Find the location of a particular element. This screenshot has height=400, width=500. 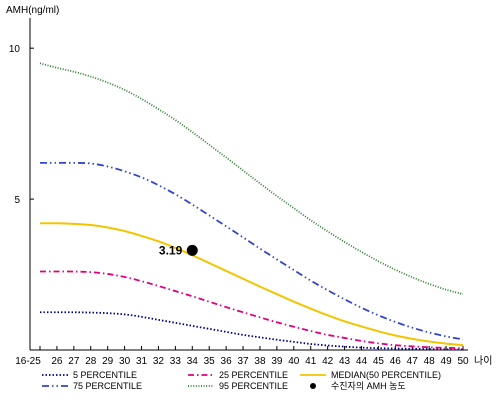

legend-label: 5 PERCENTILE is located at coordinates (105, 375).